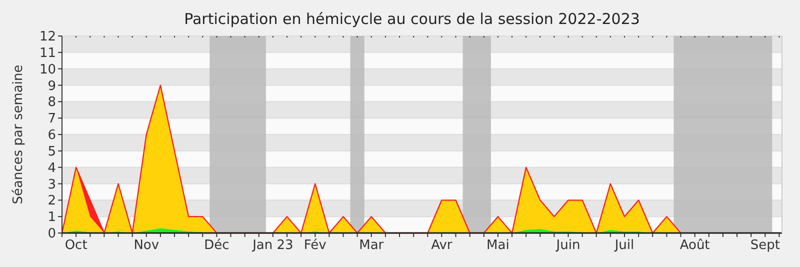 The height and width of the screenshot is (267, 800). I want to click on chart-title: Participation en hémicycle au cours de la session 2022-2023, so click(412, 19).